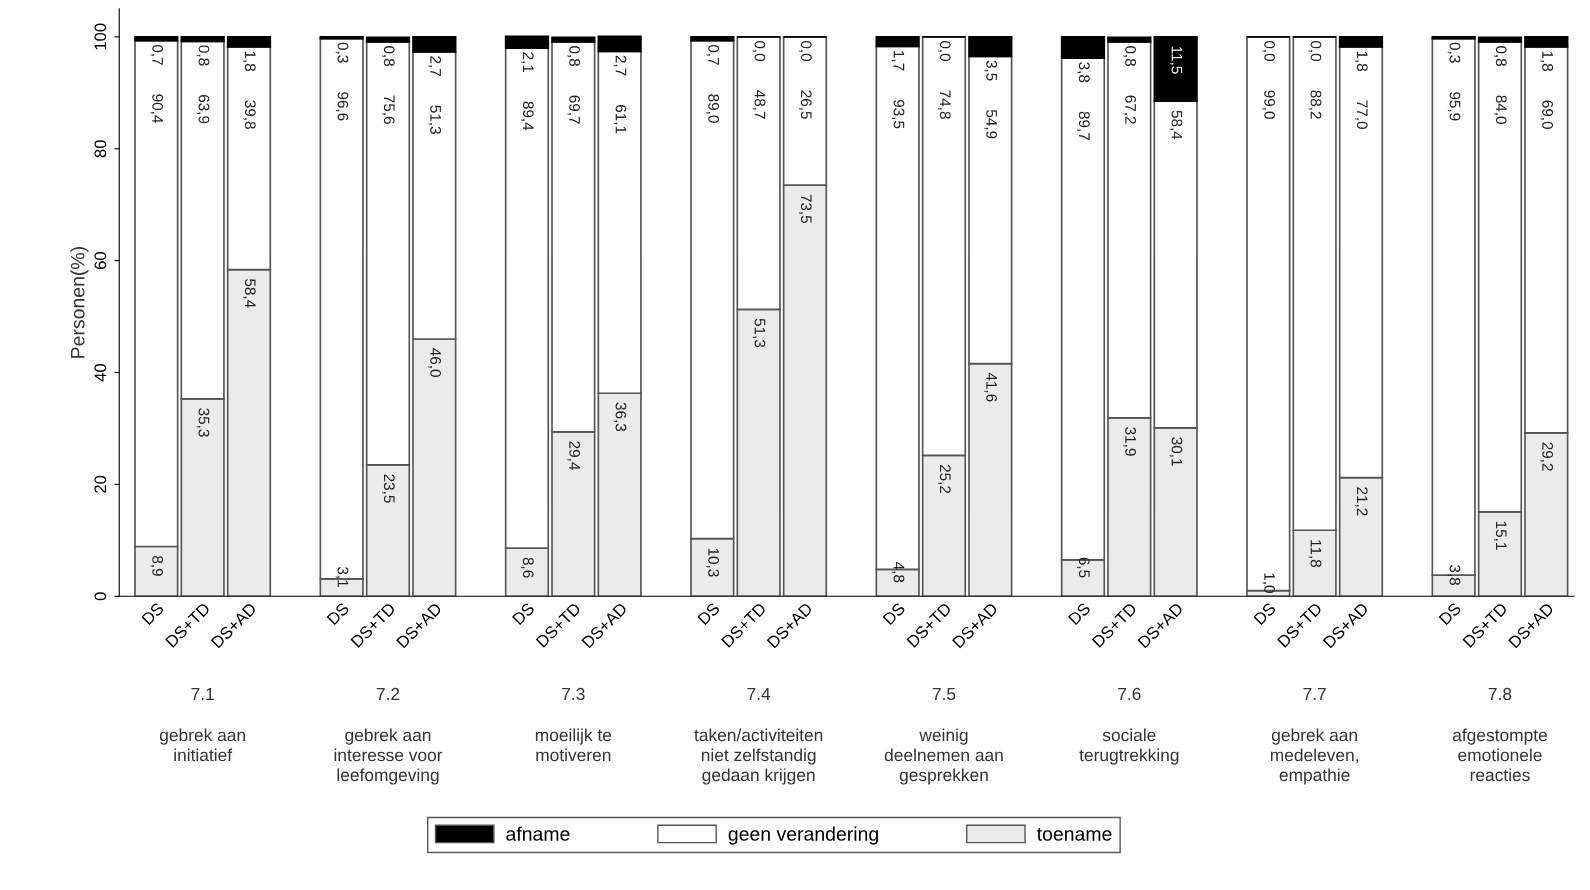 This screenshot has height=890, width=1590. What do you see at coordinates (100, 149) in the screenshot?
I see `y-tick-label: 80` at bounding box center [100, 149].